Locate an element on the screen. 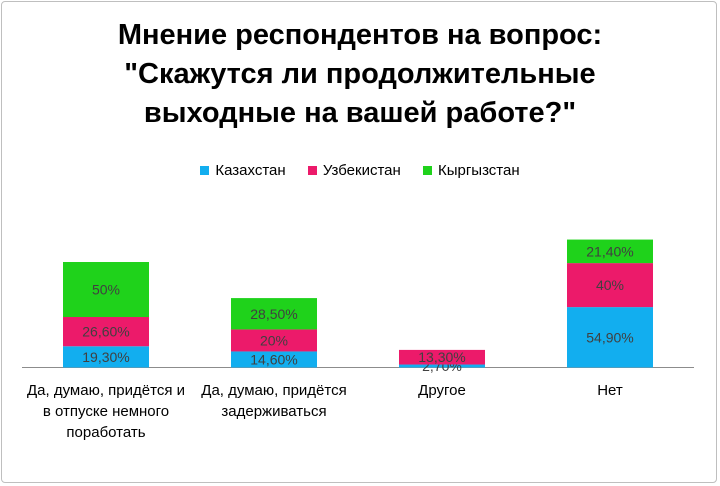 This screenshot has width=720, height=486. data-label-1-category-4: 54,90% is located at coordinates (609, 337).